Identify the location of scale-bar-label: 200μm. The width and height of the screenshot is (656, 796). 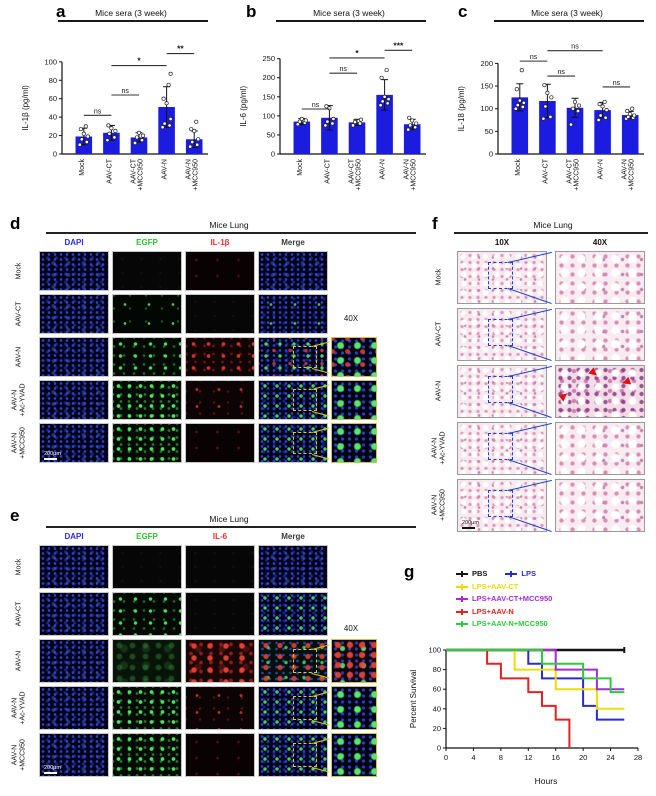
(52, 767).